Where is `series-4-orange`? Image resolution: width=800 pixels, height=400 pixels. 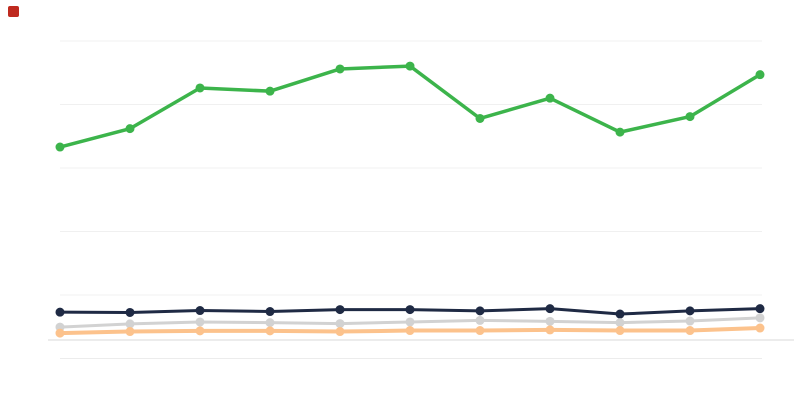 series-4-orange is located at coordinates (410, 330).